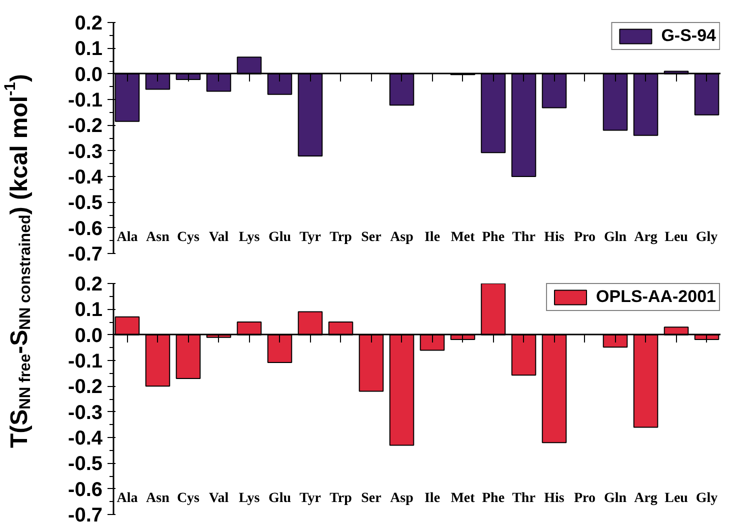  What do you see at coordinates (656, 297) in the screenshot?
I see `legend-label: OPLS-AA-2001` at bounding box center [656, 297].